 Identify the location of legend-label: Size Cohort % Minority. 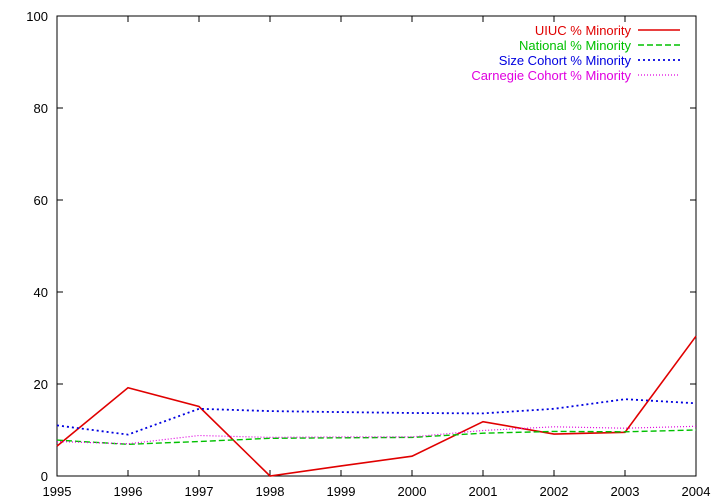
(565, 60).